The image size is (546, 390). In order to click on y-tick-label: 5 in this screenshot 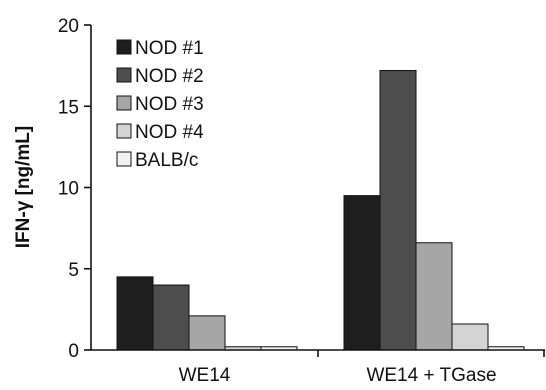, I will do `click(73, 270)`.